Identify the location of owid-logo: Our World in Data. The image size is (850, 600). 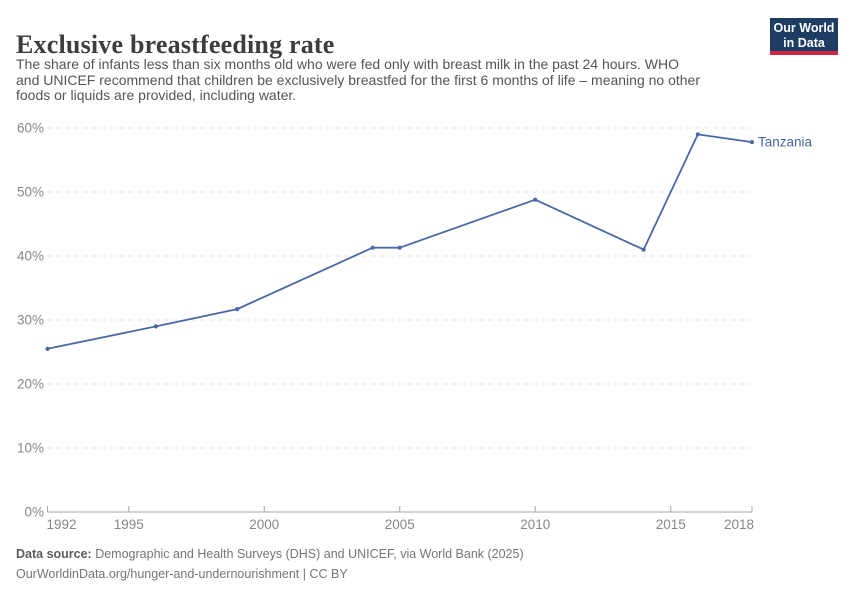
(804, 36).